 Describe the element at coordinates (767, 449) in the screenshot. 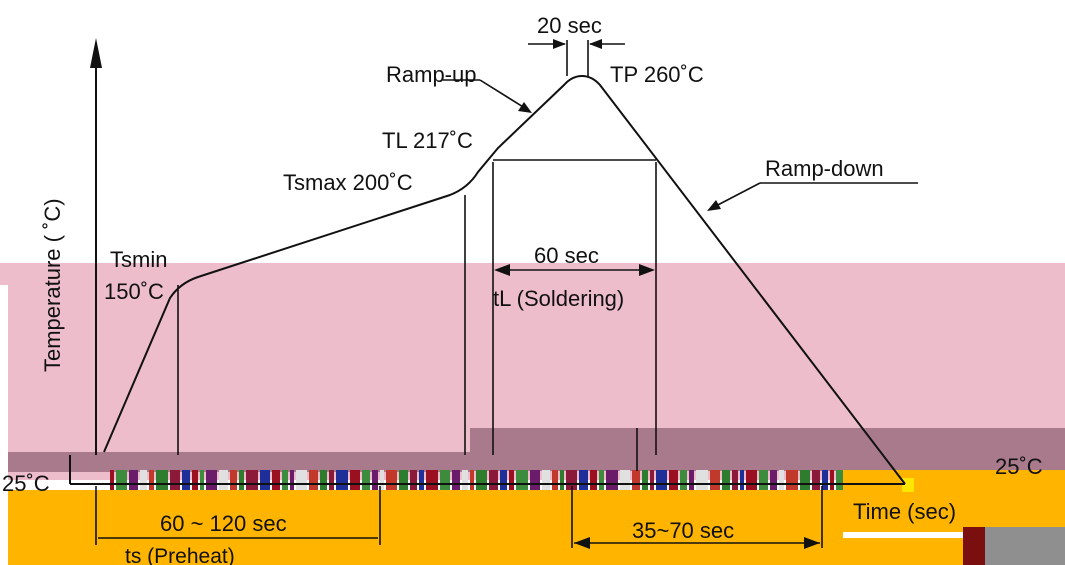

I see `mauve-band` at that location.